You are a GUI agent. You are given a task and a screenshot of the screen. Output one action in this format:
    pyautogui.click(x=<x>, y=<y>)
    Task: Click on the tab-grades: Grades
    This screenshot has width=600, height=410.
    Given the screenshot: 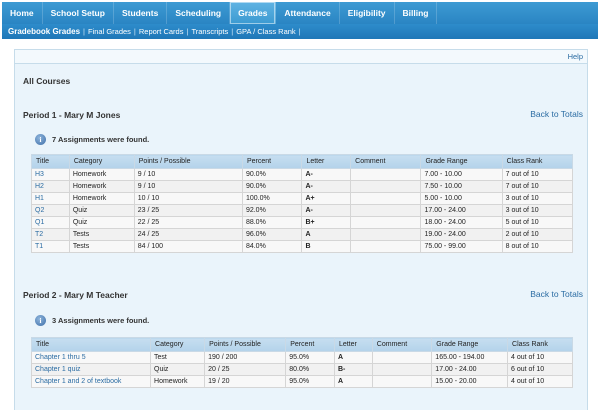 What is the action you would take?
    pyautogui.click(x=253, y=13)
    